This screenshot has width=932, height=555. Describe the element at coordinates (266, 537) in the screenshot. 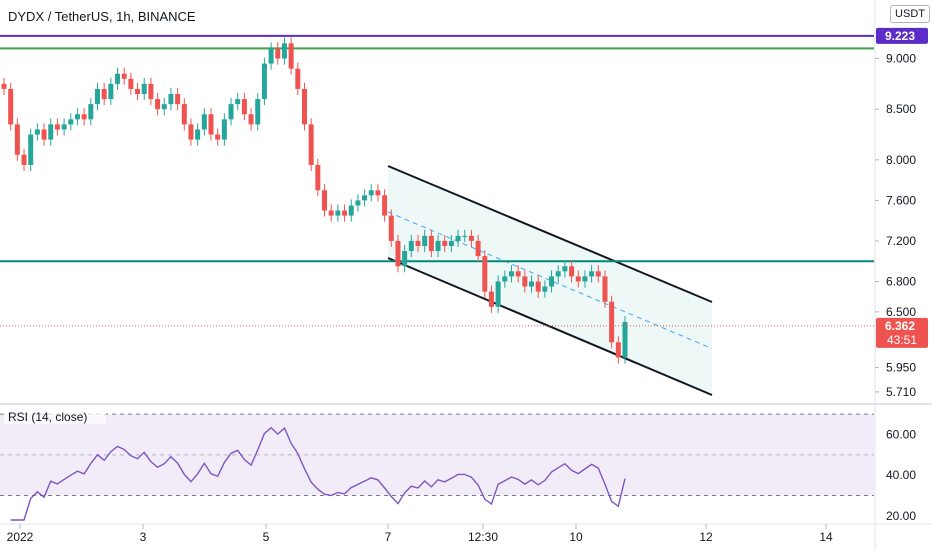

I see `time-axis-label: 5` at that location.